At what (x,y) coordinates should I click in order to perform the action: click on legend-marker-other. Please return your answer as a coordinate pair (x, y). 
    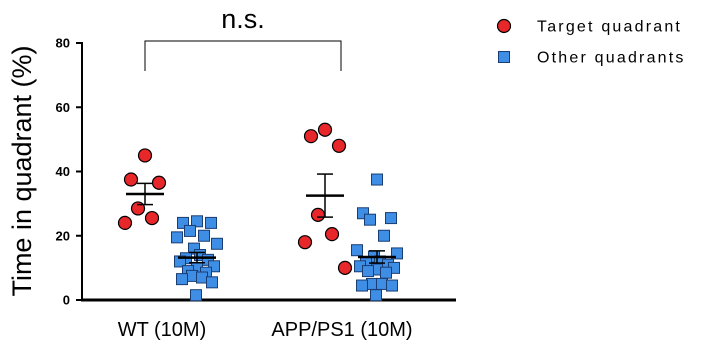
    Looking at the image, I should click on (504, 57).